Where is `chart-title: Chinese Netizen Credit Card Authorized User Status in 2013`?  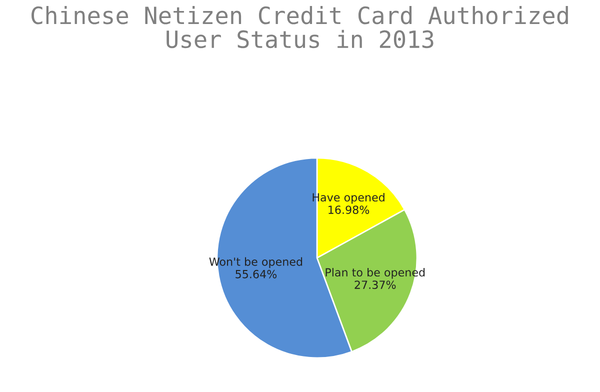 chart-title: Chinese Netizen Credit Card Authorized User Status in 2013 is located at coordinates (300, 27).